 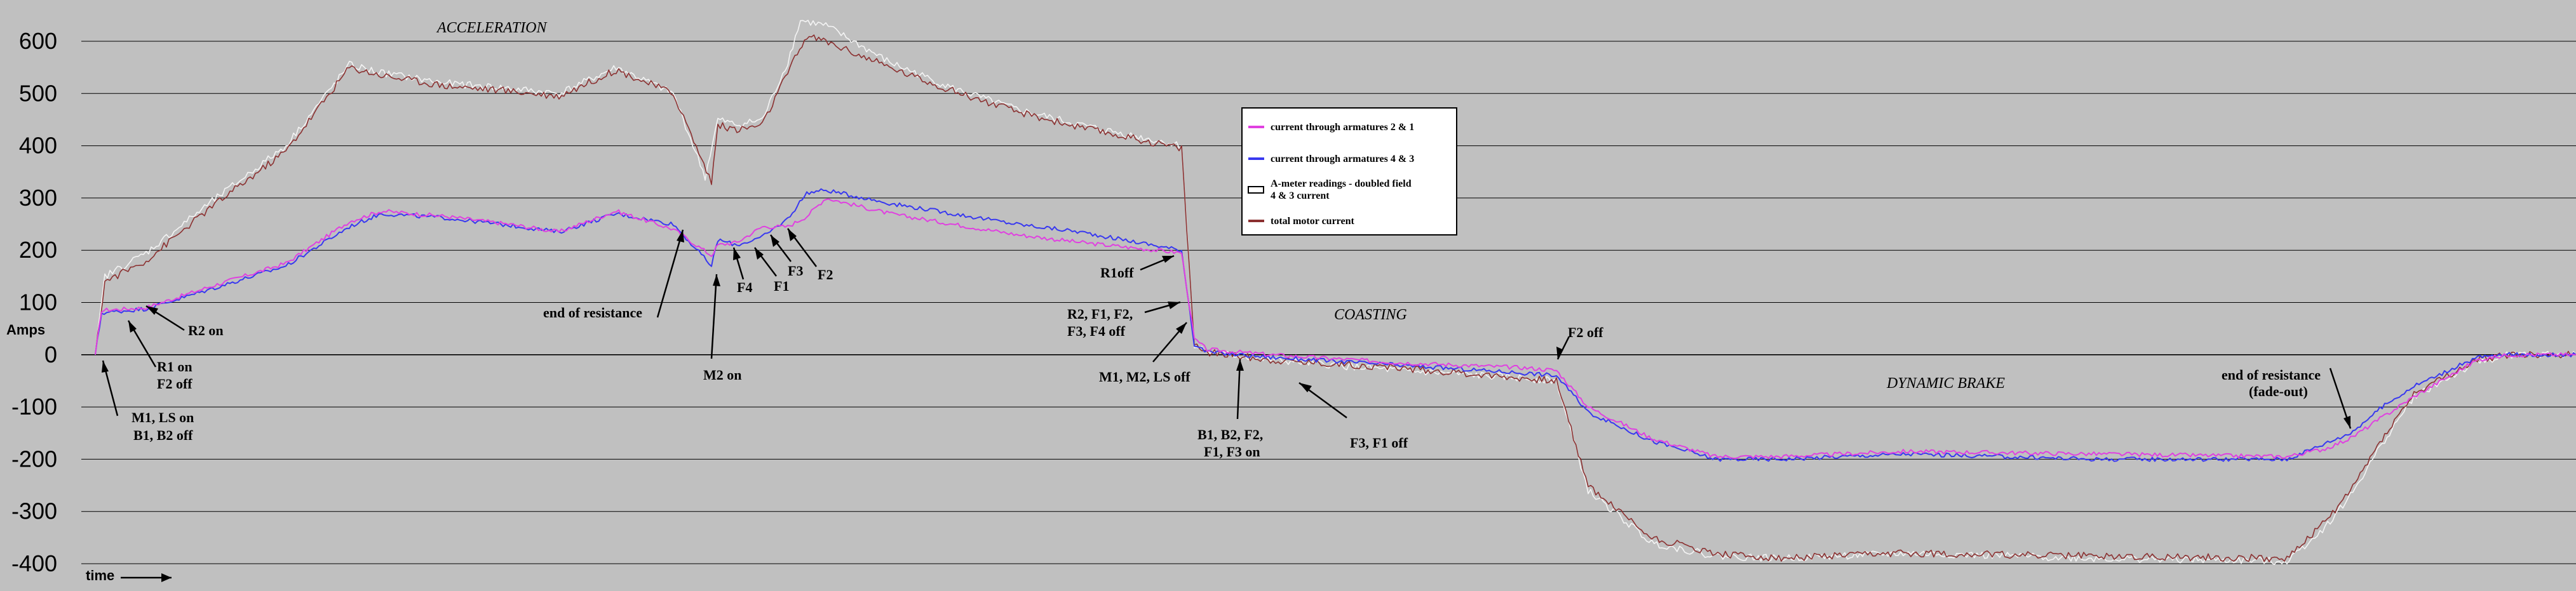 What do you see at coordinates (38, 198) in the screenshot?
I see `y-tick-label: 300` at bounding box center [38, 198].